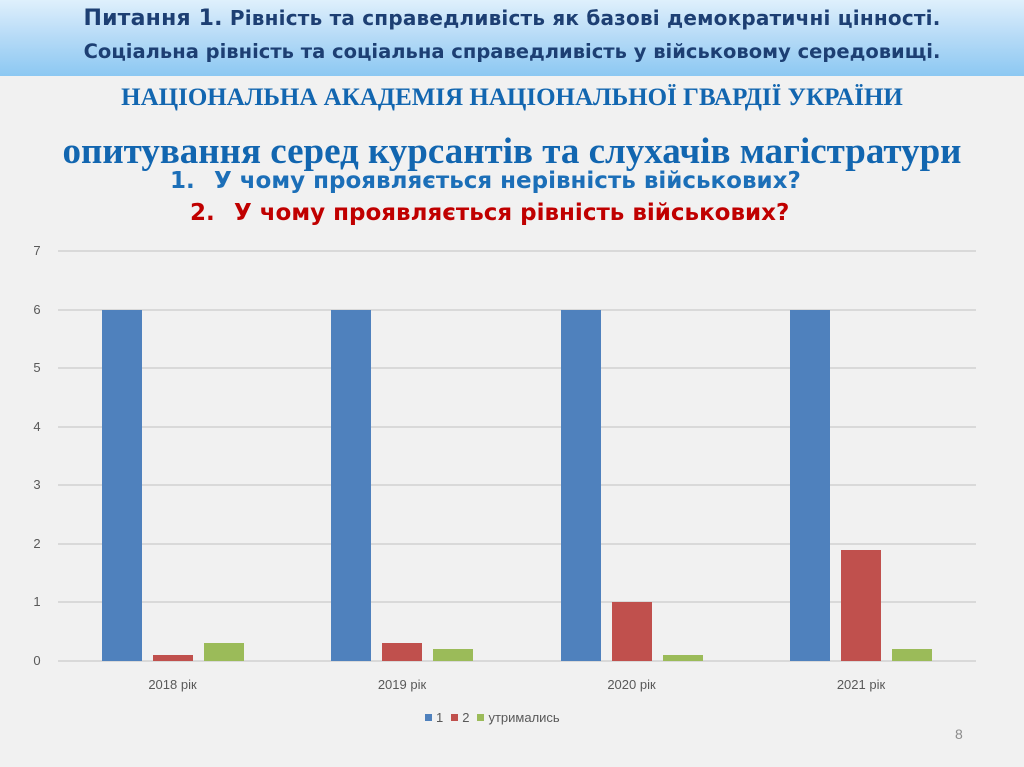 This screenshot has width=1024, height=767. Describe the element at coordinates (481, 717) in the screenshot. I see `legend-swatch-green-icon` at that location.